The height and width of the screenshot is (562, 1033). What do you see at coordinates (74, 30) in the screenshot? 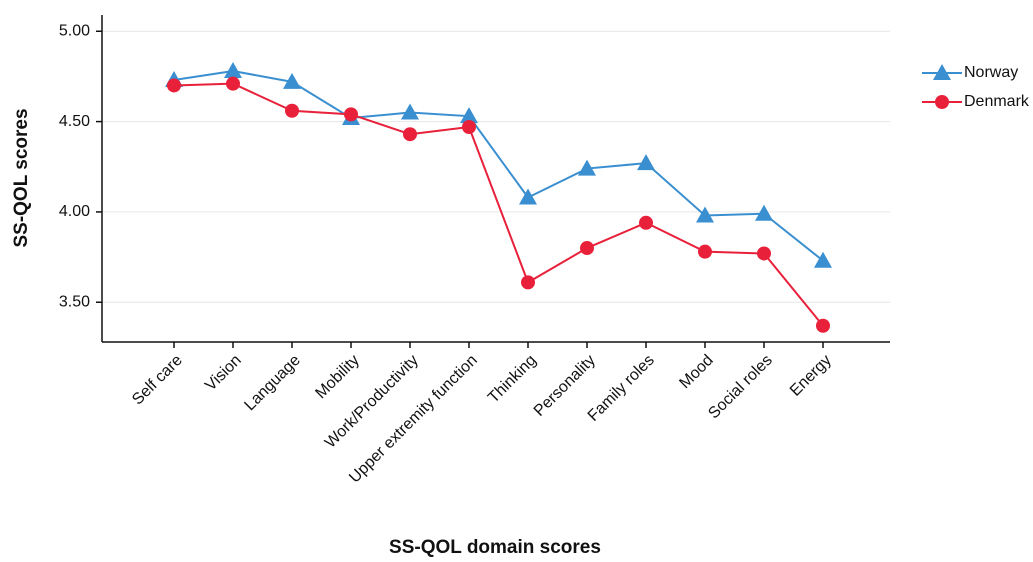
I see `y-tick-label: 5.00` at bounding box center [74, 30].